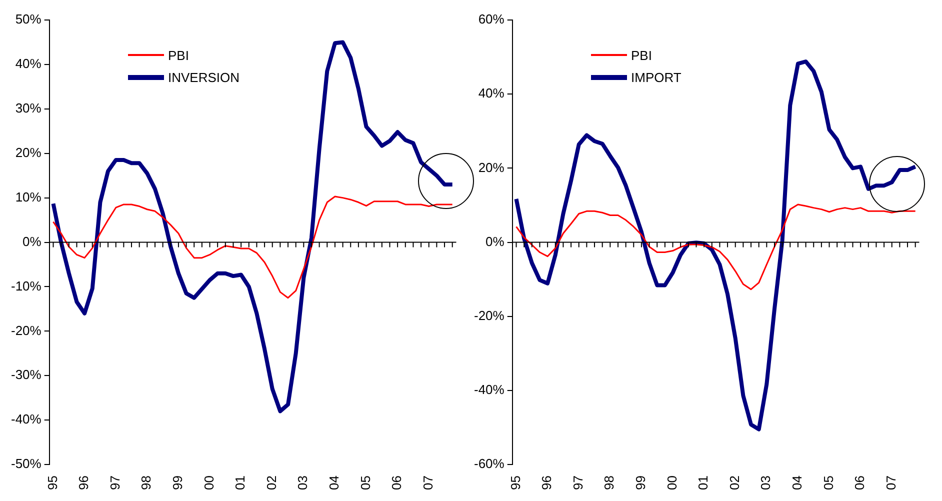  What do you see at coordinates (489, 464) in the screenshot?
I see `y-tick-label: -60%` at bounding box center [489, 464].